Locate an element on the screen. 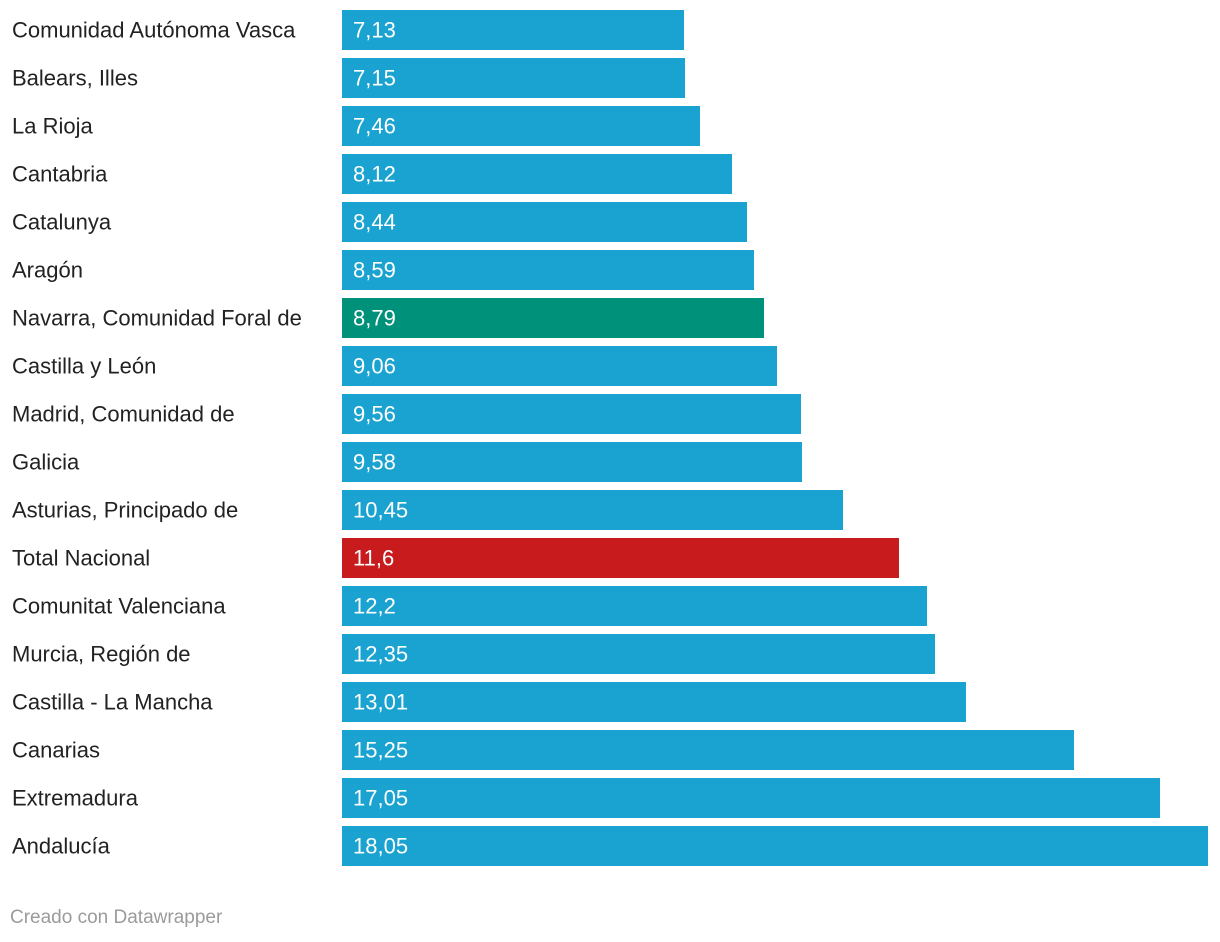  category-label-catalunya: Catalunya is located at coordinates (62, 222).